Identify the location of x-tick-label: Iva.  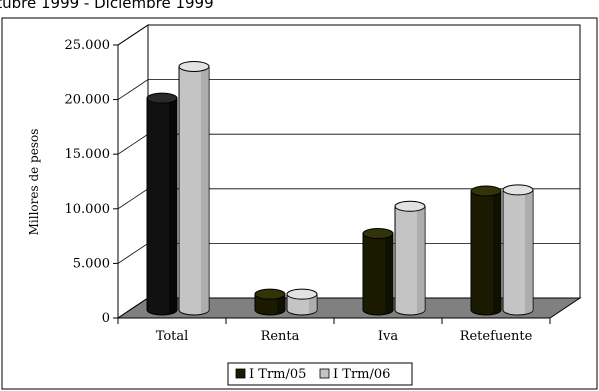
(388, 336).